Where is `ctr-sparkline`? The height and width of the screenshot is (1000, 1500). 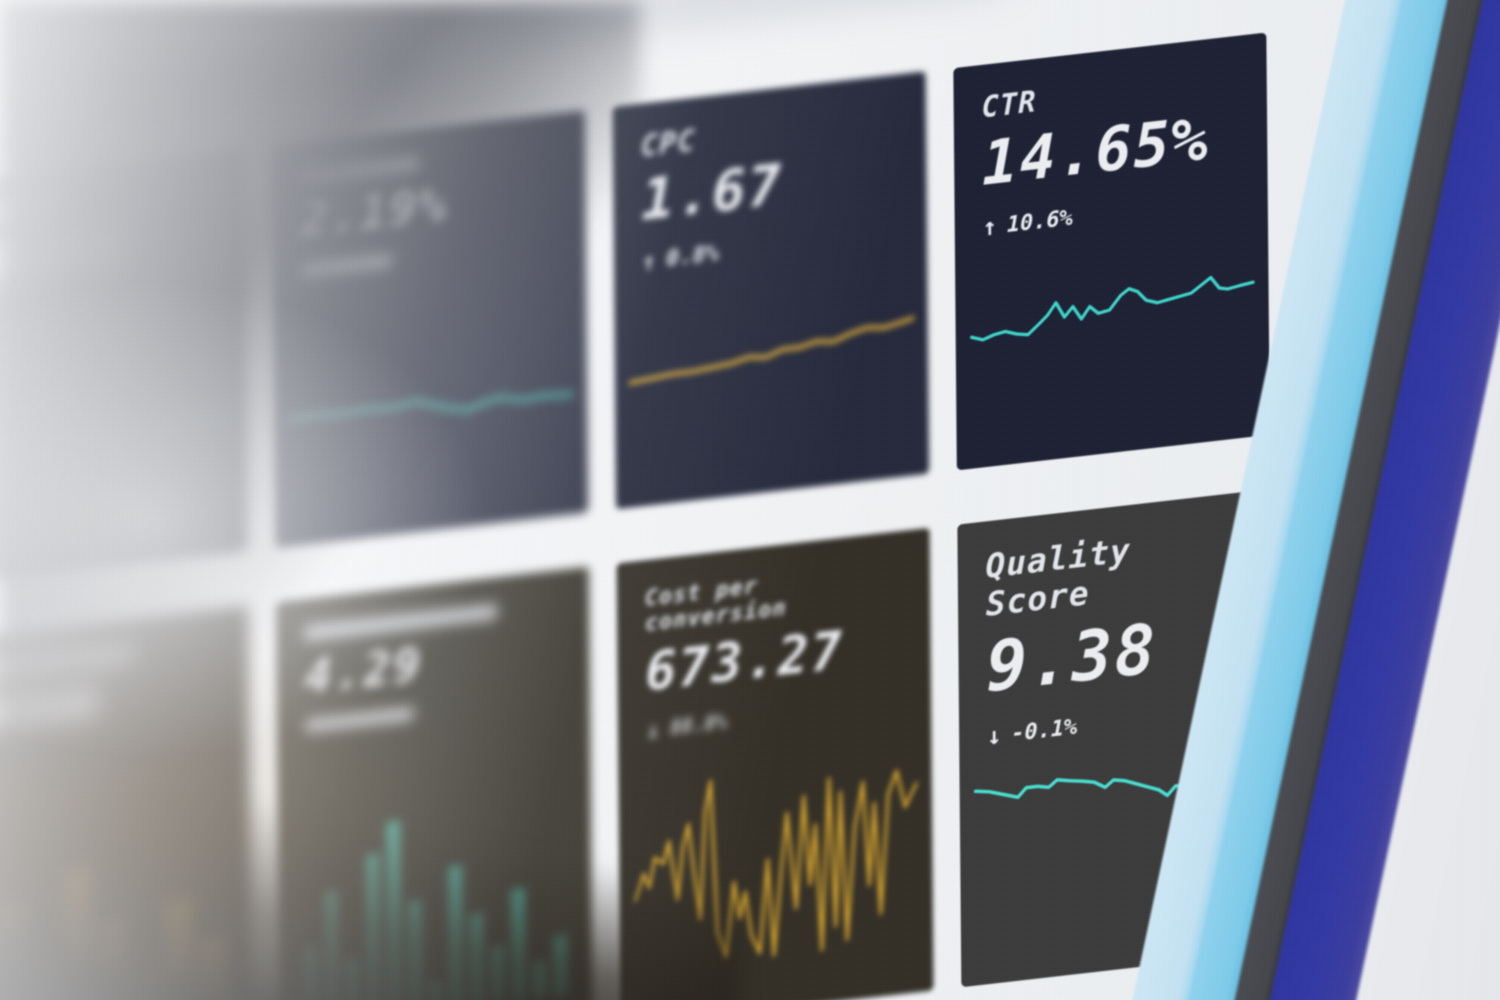 ctr-sparkline is located at coordinates (1112, 310).